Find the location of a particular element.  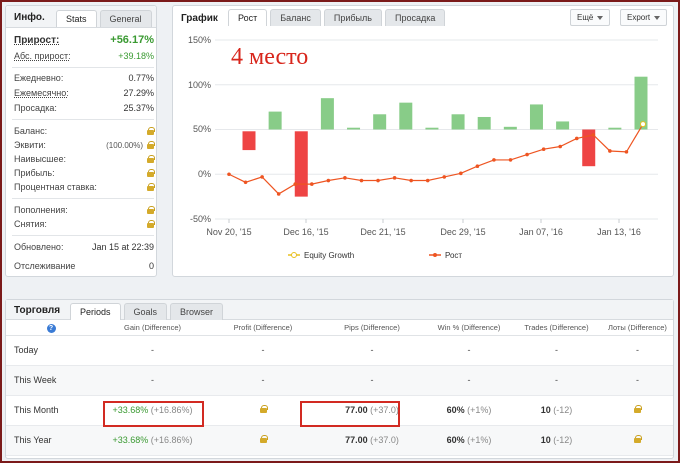

interest-label: Процентная ставка: is located at coordinates (55, 187).